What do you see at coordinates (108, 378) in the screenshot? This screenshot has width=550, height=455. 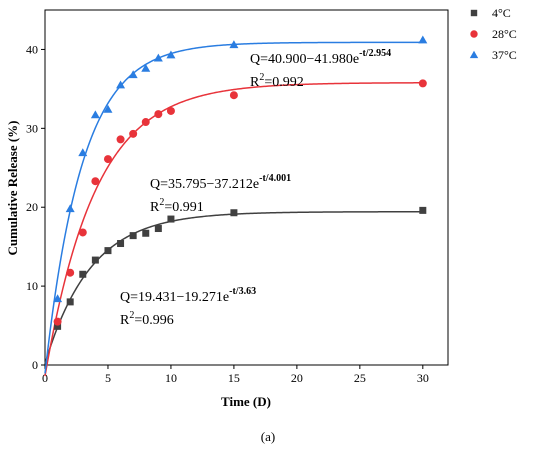 I see `x-tick-label: 5` at bounding box center [108, 378].